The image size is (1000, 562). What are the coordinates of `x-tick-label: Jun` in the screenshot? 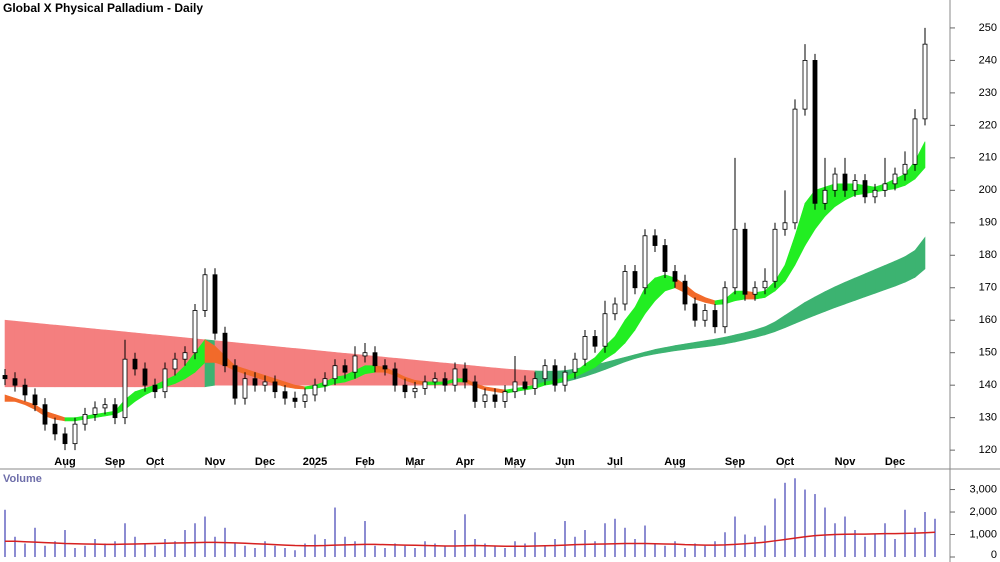 It's located at (565, 462).